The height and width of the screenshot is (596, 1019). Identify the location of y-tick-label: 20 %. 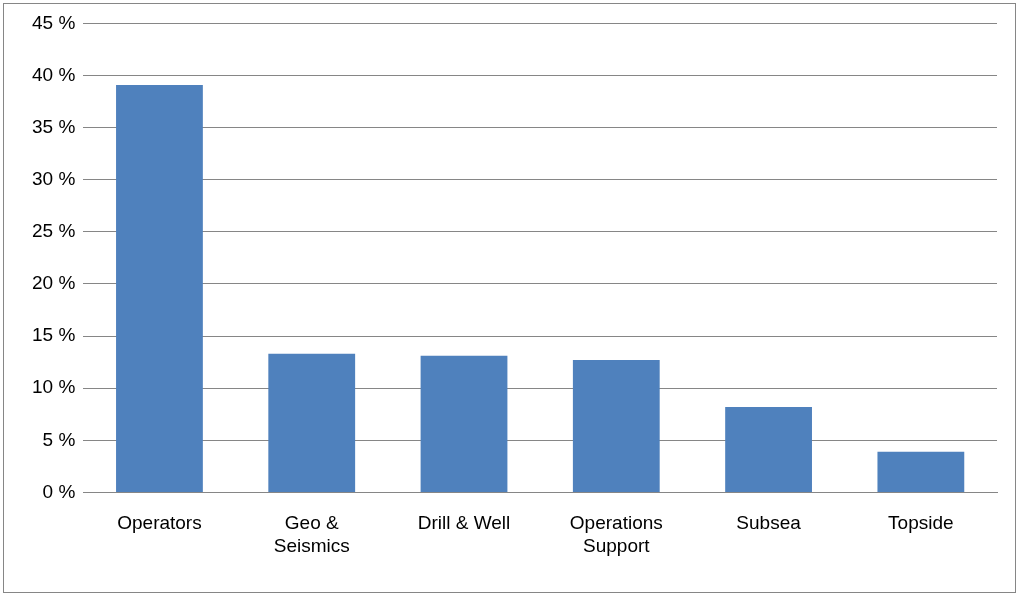
(53, 283).